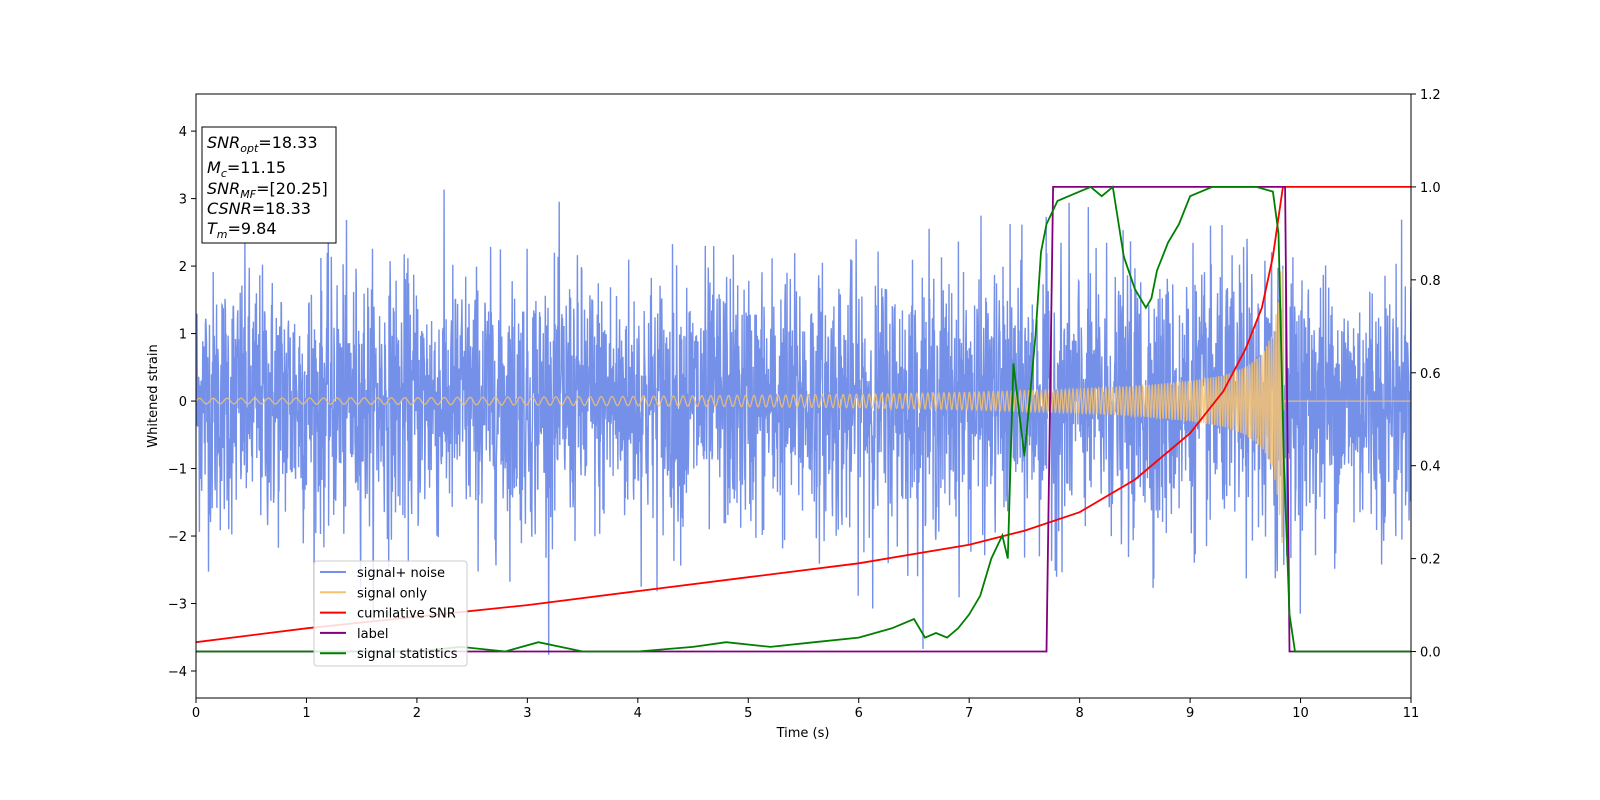 The width and height of the screenshot is (1600, 800). I want to click on legend-label: signal only, so click(392, 593).